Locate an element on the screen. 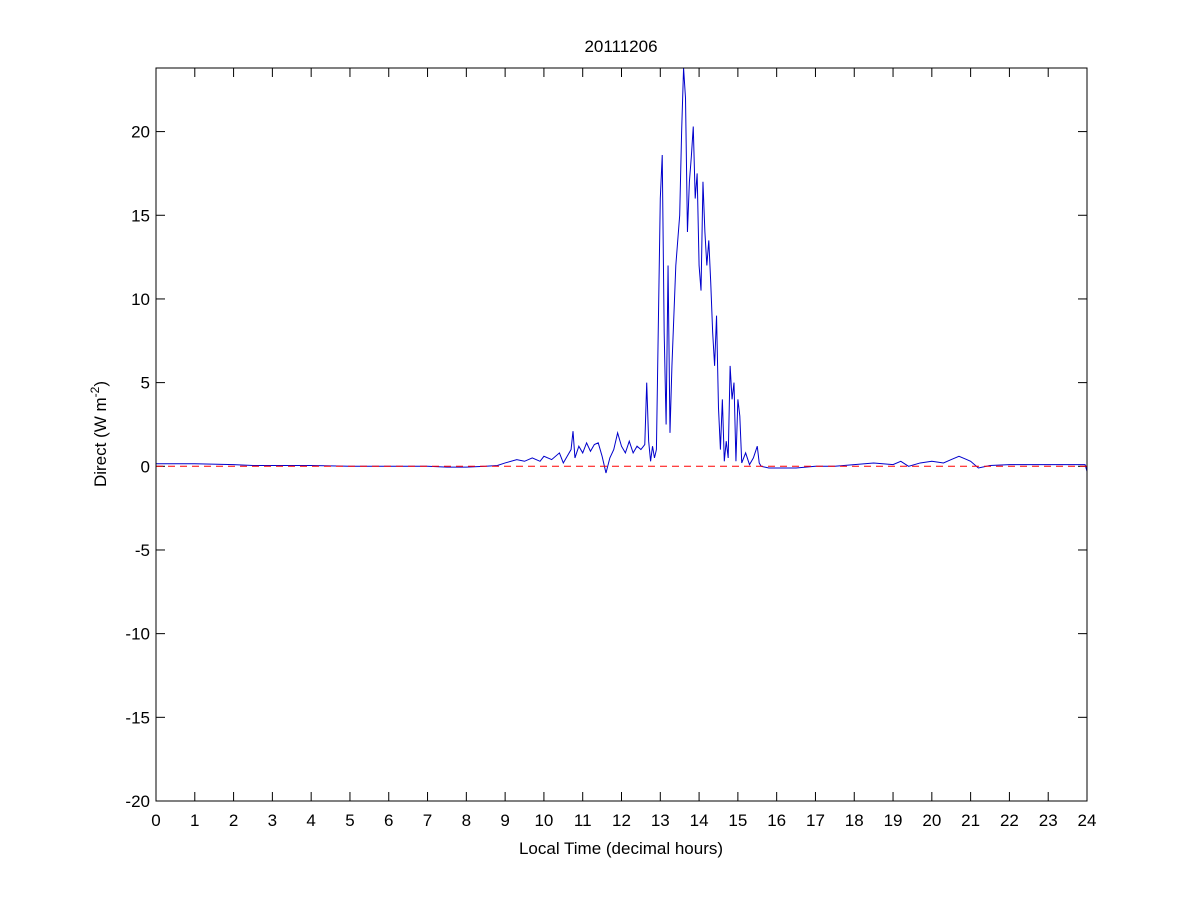 This screenshot has height=900, width=1201. x-tick-label: 11 is located at coordinates (583, 820).